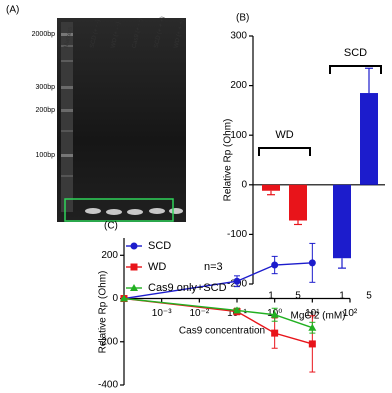 The image size is (392, 393). Describe the element at coordinates (157, 267) in the screenshot. I see `legend-label: WD` at that location.